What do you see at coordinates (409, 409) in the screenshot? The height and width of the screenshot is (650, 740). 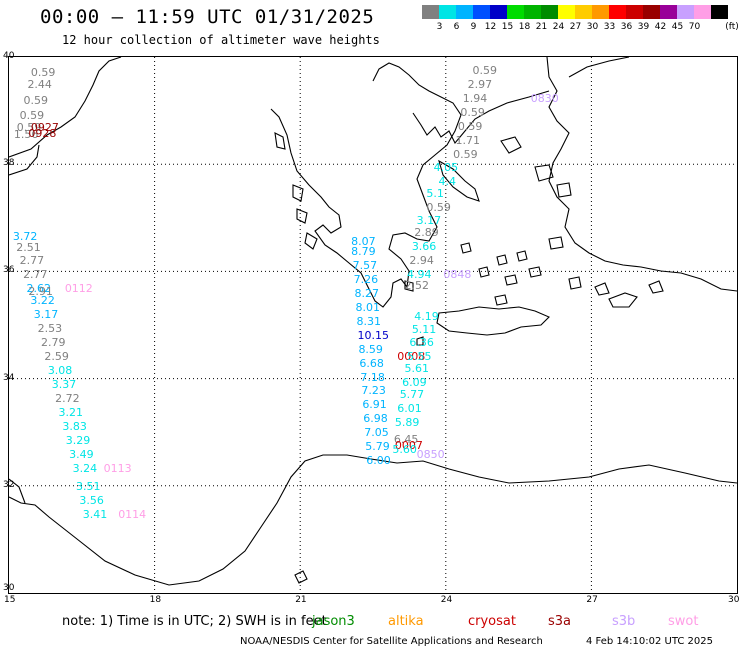 I see `wave-height-label: 6.01` at bounding box center [409, 409].